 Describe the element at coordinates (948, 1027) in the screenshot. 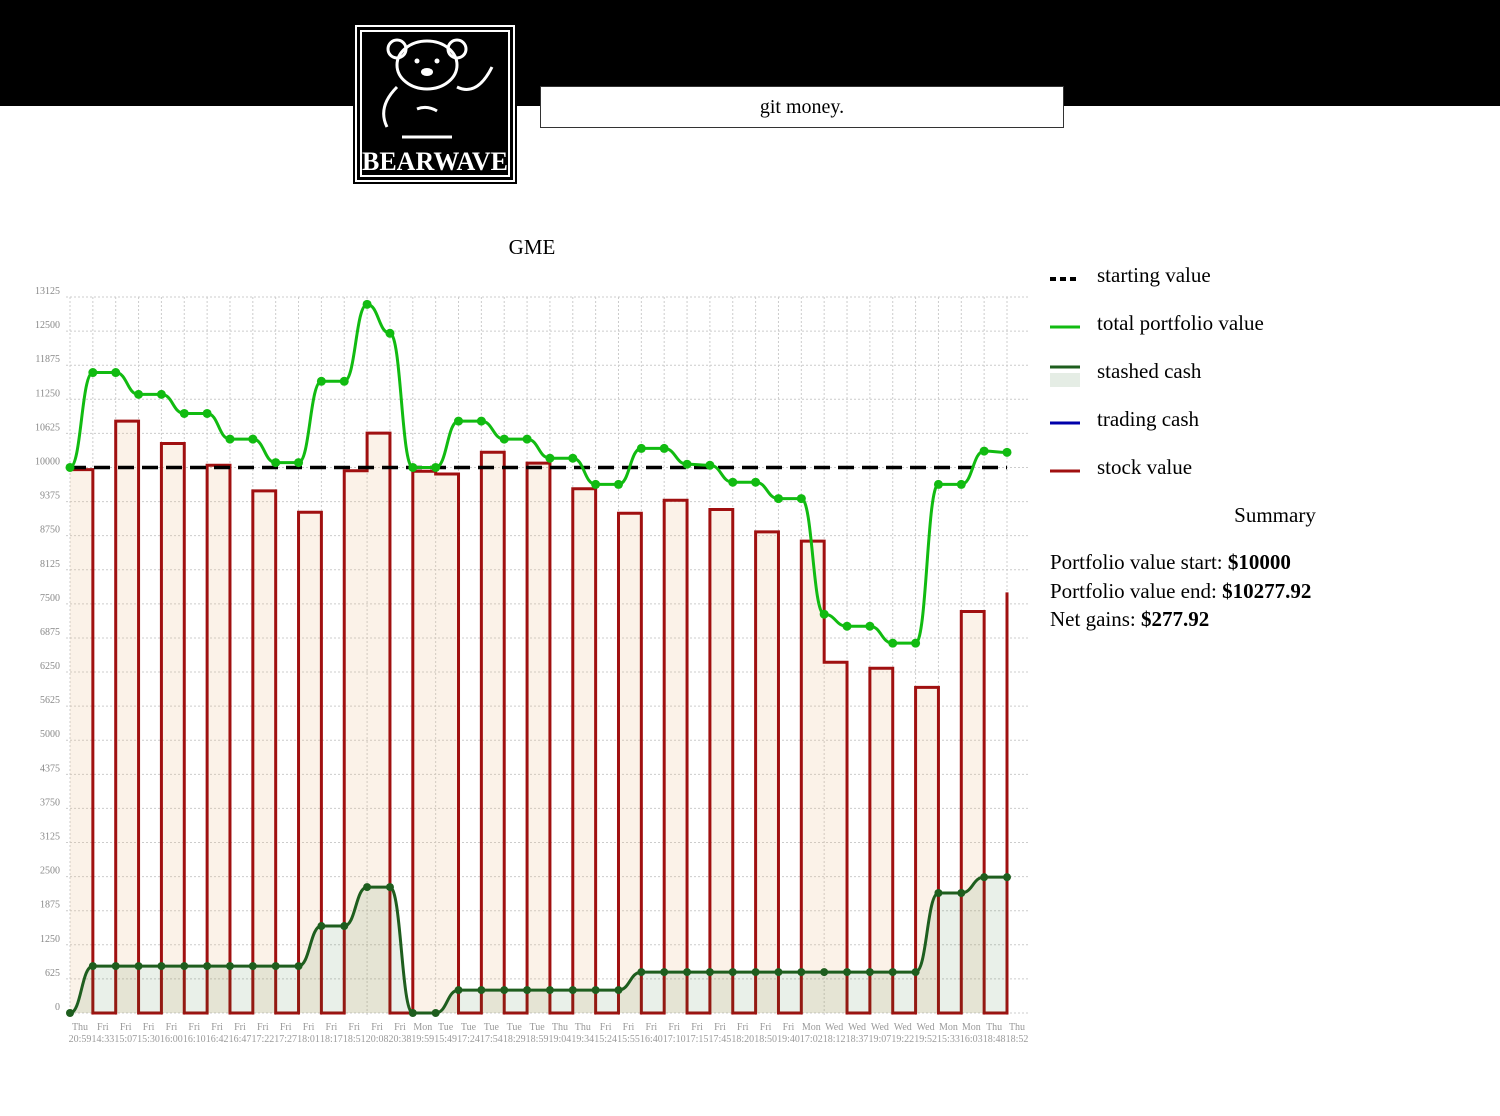

I see `x-tick-label: Mon` at that location.